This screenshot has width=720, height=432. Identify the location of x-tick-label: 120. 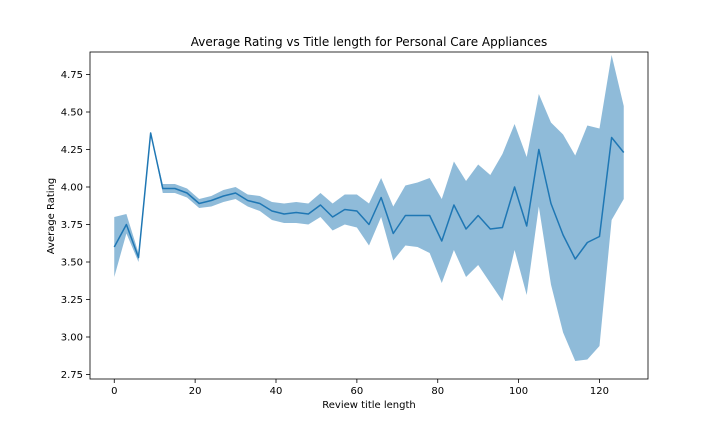
(599, 391).